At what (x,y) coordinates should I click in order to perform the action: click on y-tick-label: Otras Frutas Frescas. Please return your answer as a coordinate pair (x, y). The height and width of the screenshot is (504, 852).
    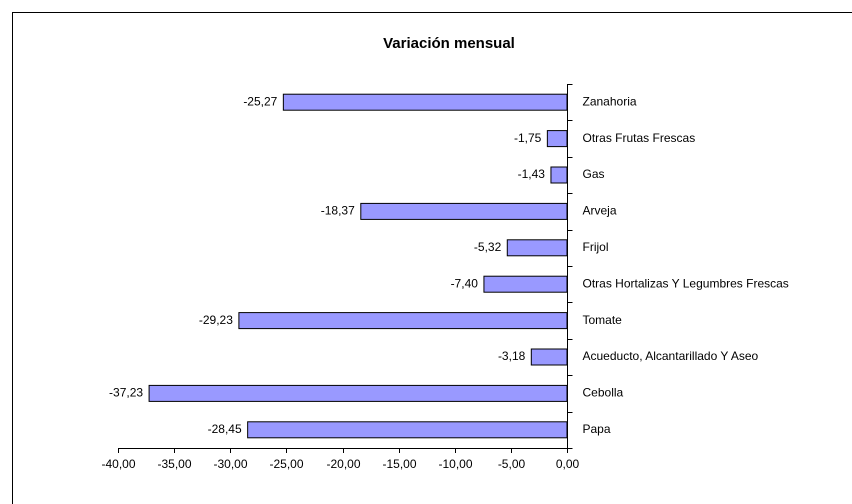
    Looking at the image, I should click on (639, 138).